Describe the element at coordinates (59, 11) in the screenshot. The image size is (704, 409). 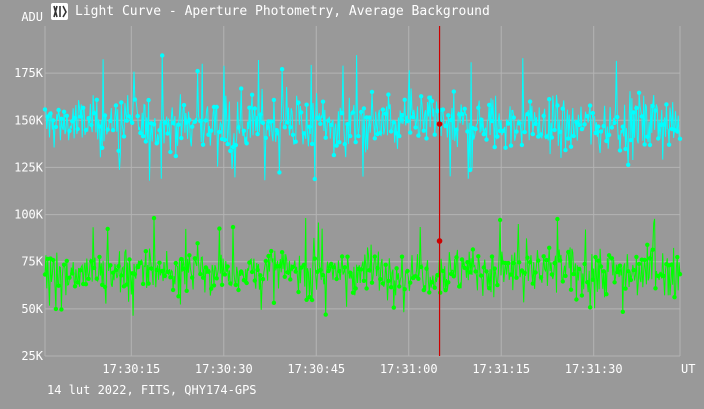
I see `telescope-icon` at that location.